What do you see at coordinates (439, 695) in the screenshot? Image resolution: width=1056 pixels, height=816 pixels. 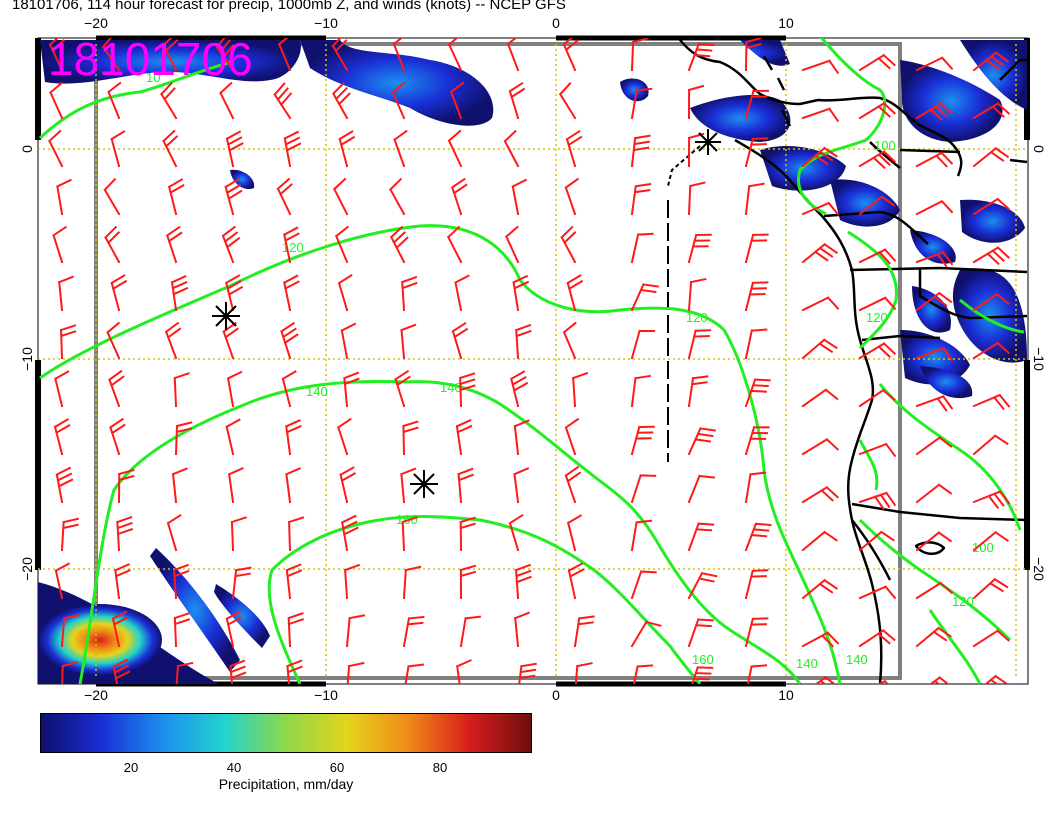 I see `bottom-longitude-labels: −20 −10 0 10` at bounding box center [439, 695].